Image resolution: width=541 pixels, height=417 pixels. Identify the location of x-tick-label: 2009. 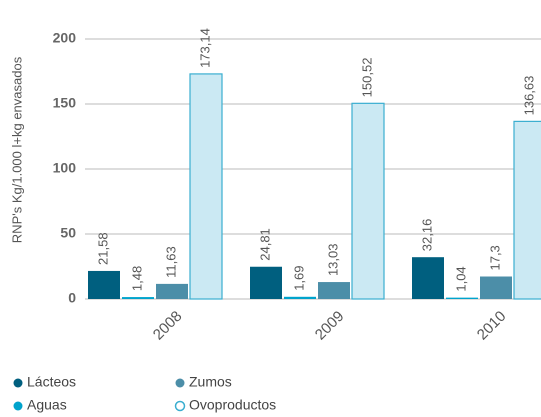
(330, 326).